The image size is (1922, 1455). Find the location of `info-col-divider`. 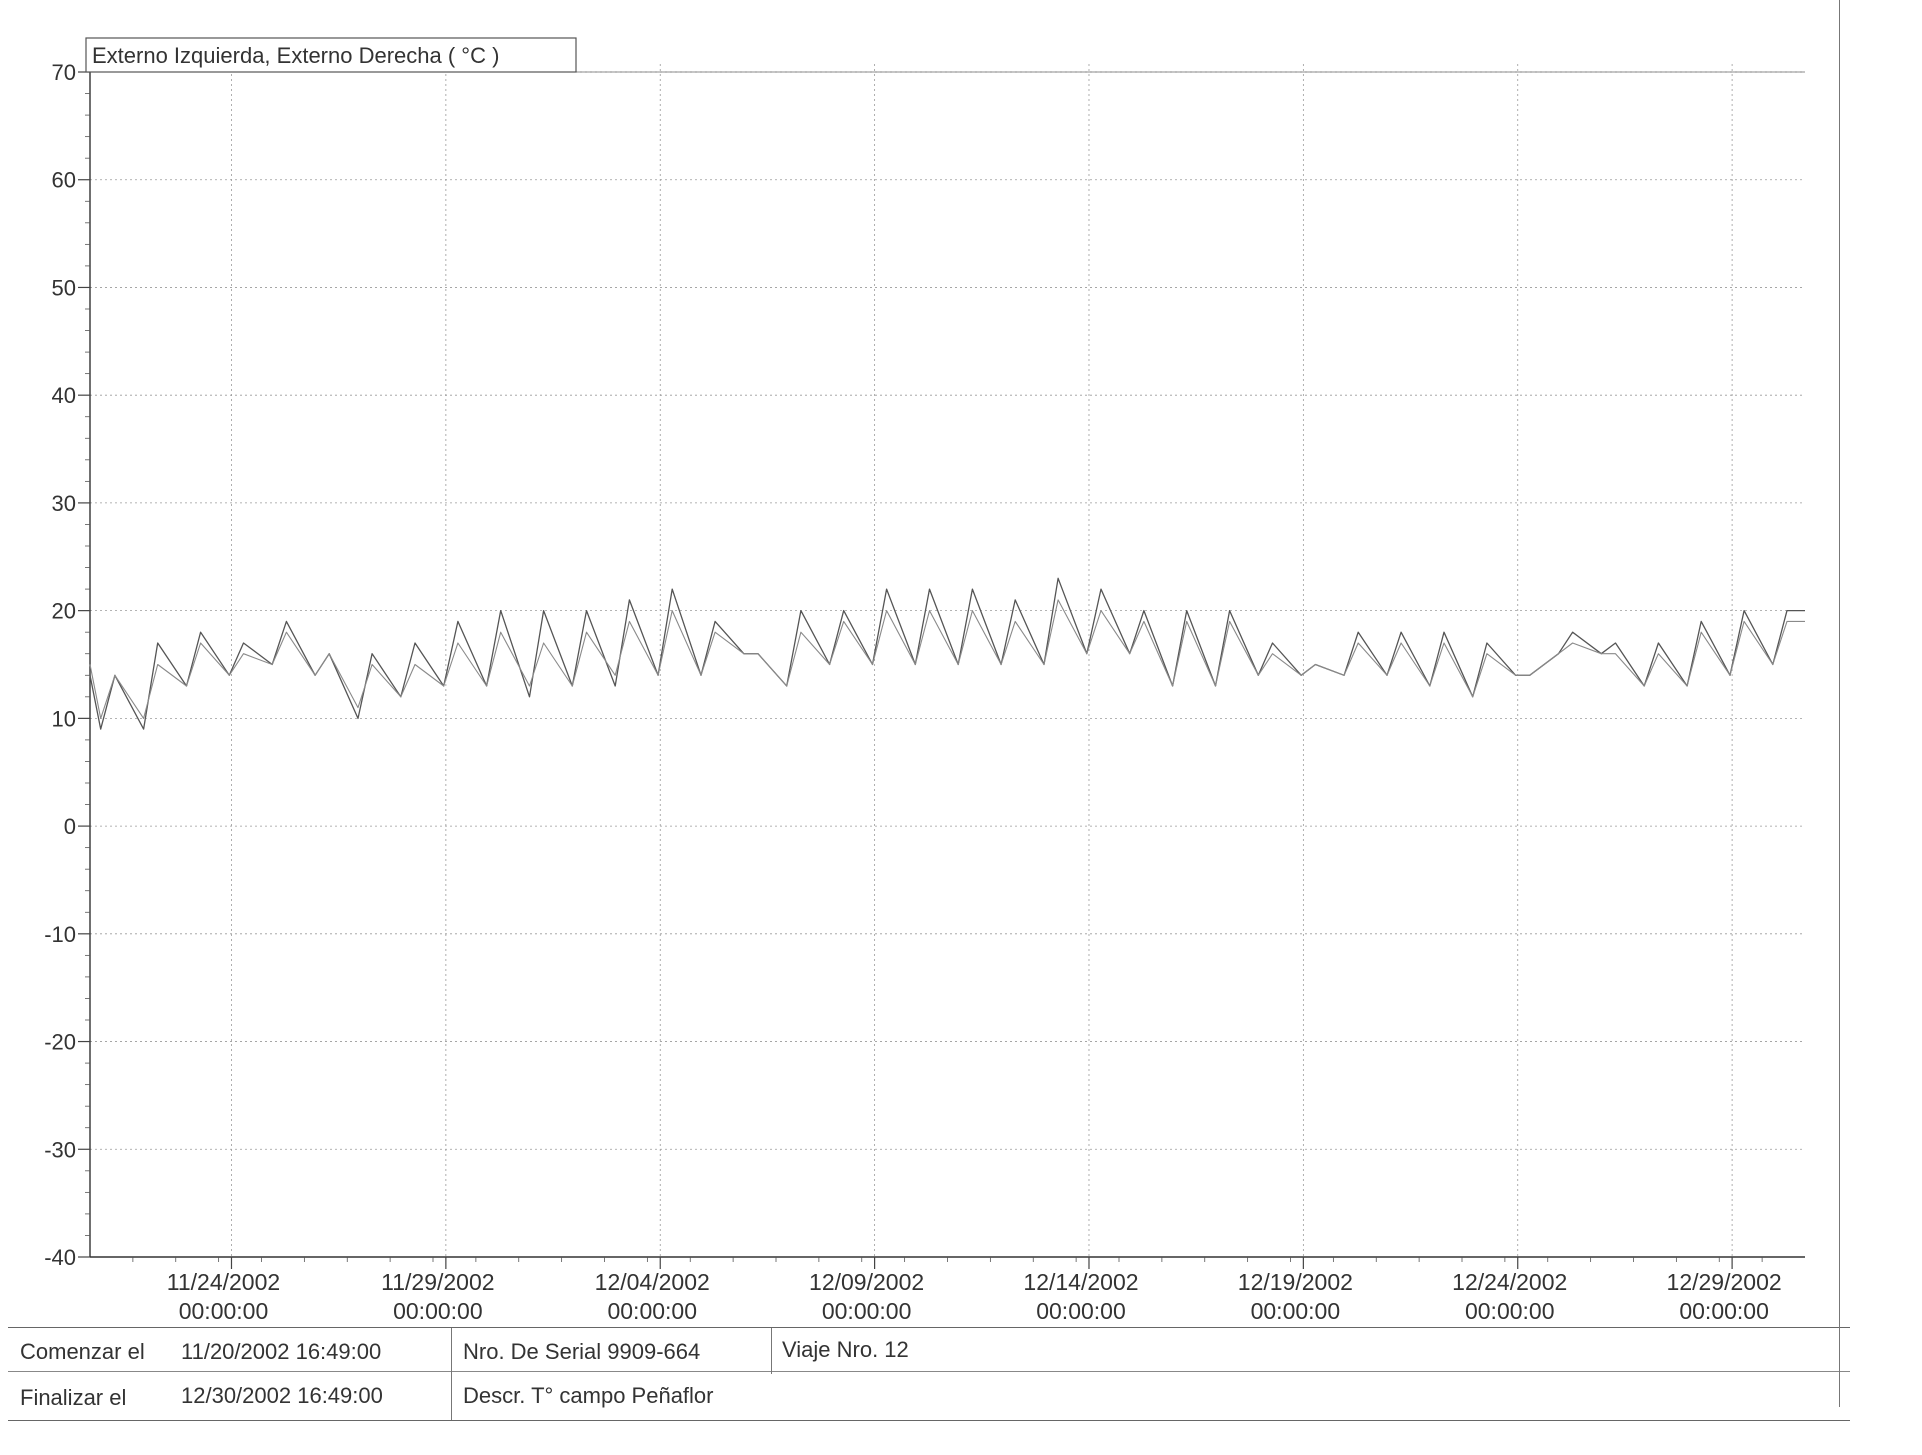

info-col-divider is located at coordinates (451, 1374).